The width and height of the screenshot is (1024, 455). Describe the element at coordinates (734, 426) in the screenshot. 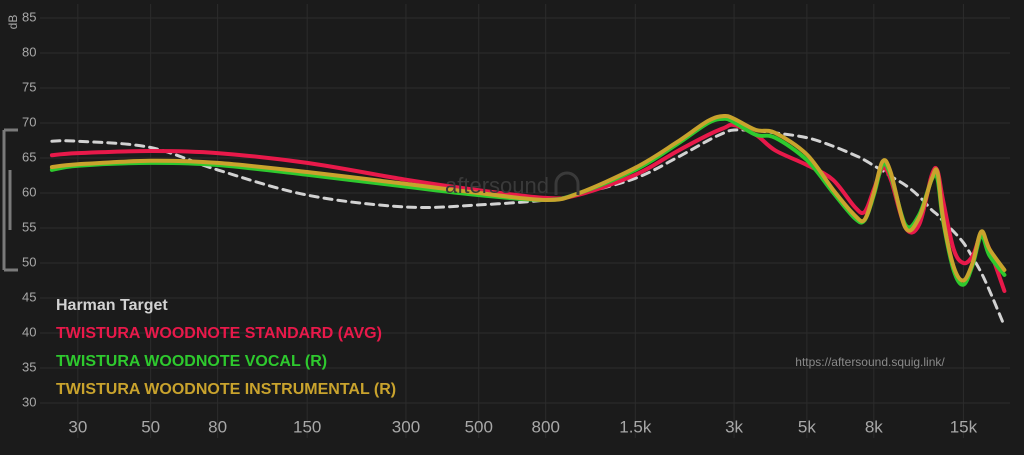

I see `x-tick-label: 3k` at that location.